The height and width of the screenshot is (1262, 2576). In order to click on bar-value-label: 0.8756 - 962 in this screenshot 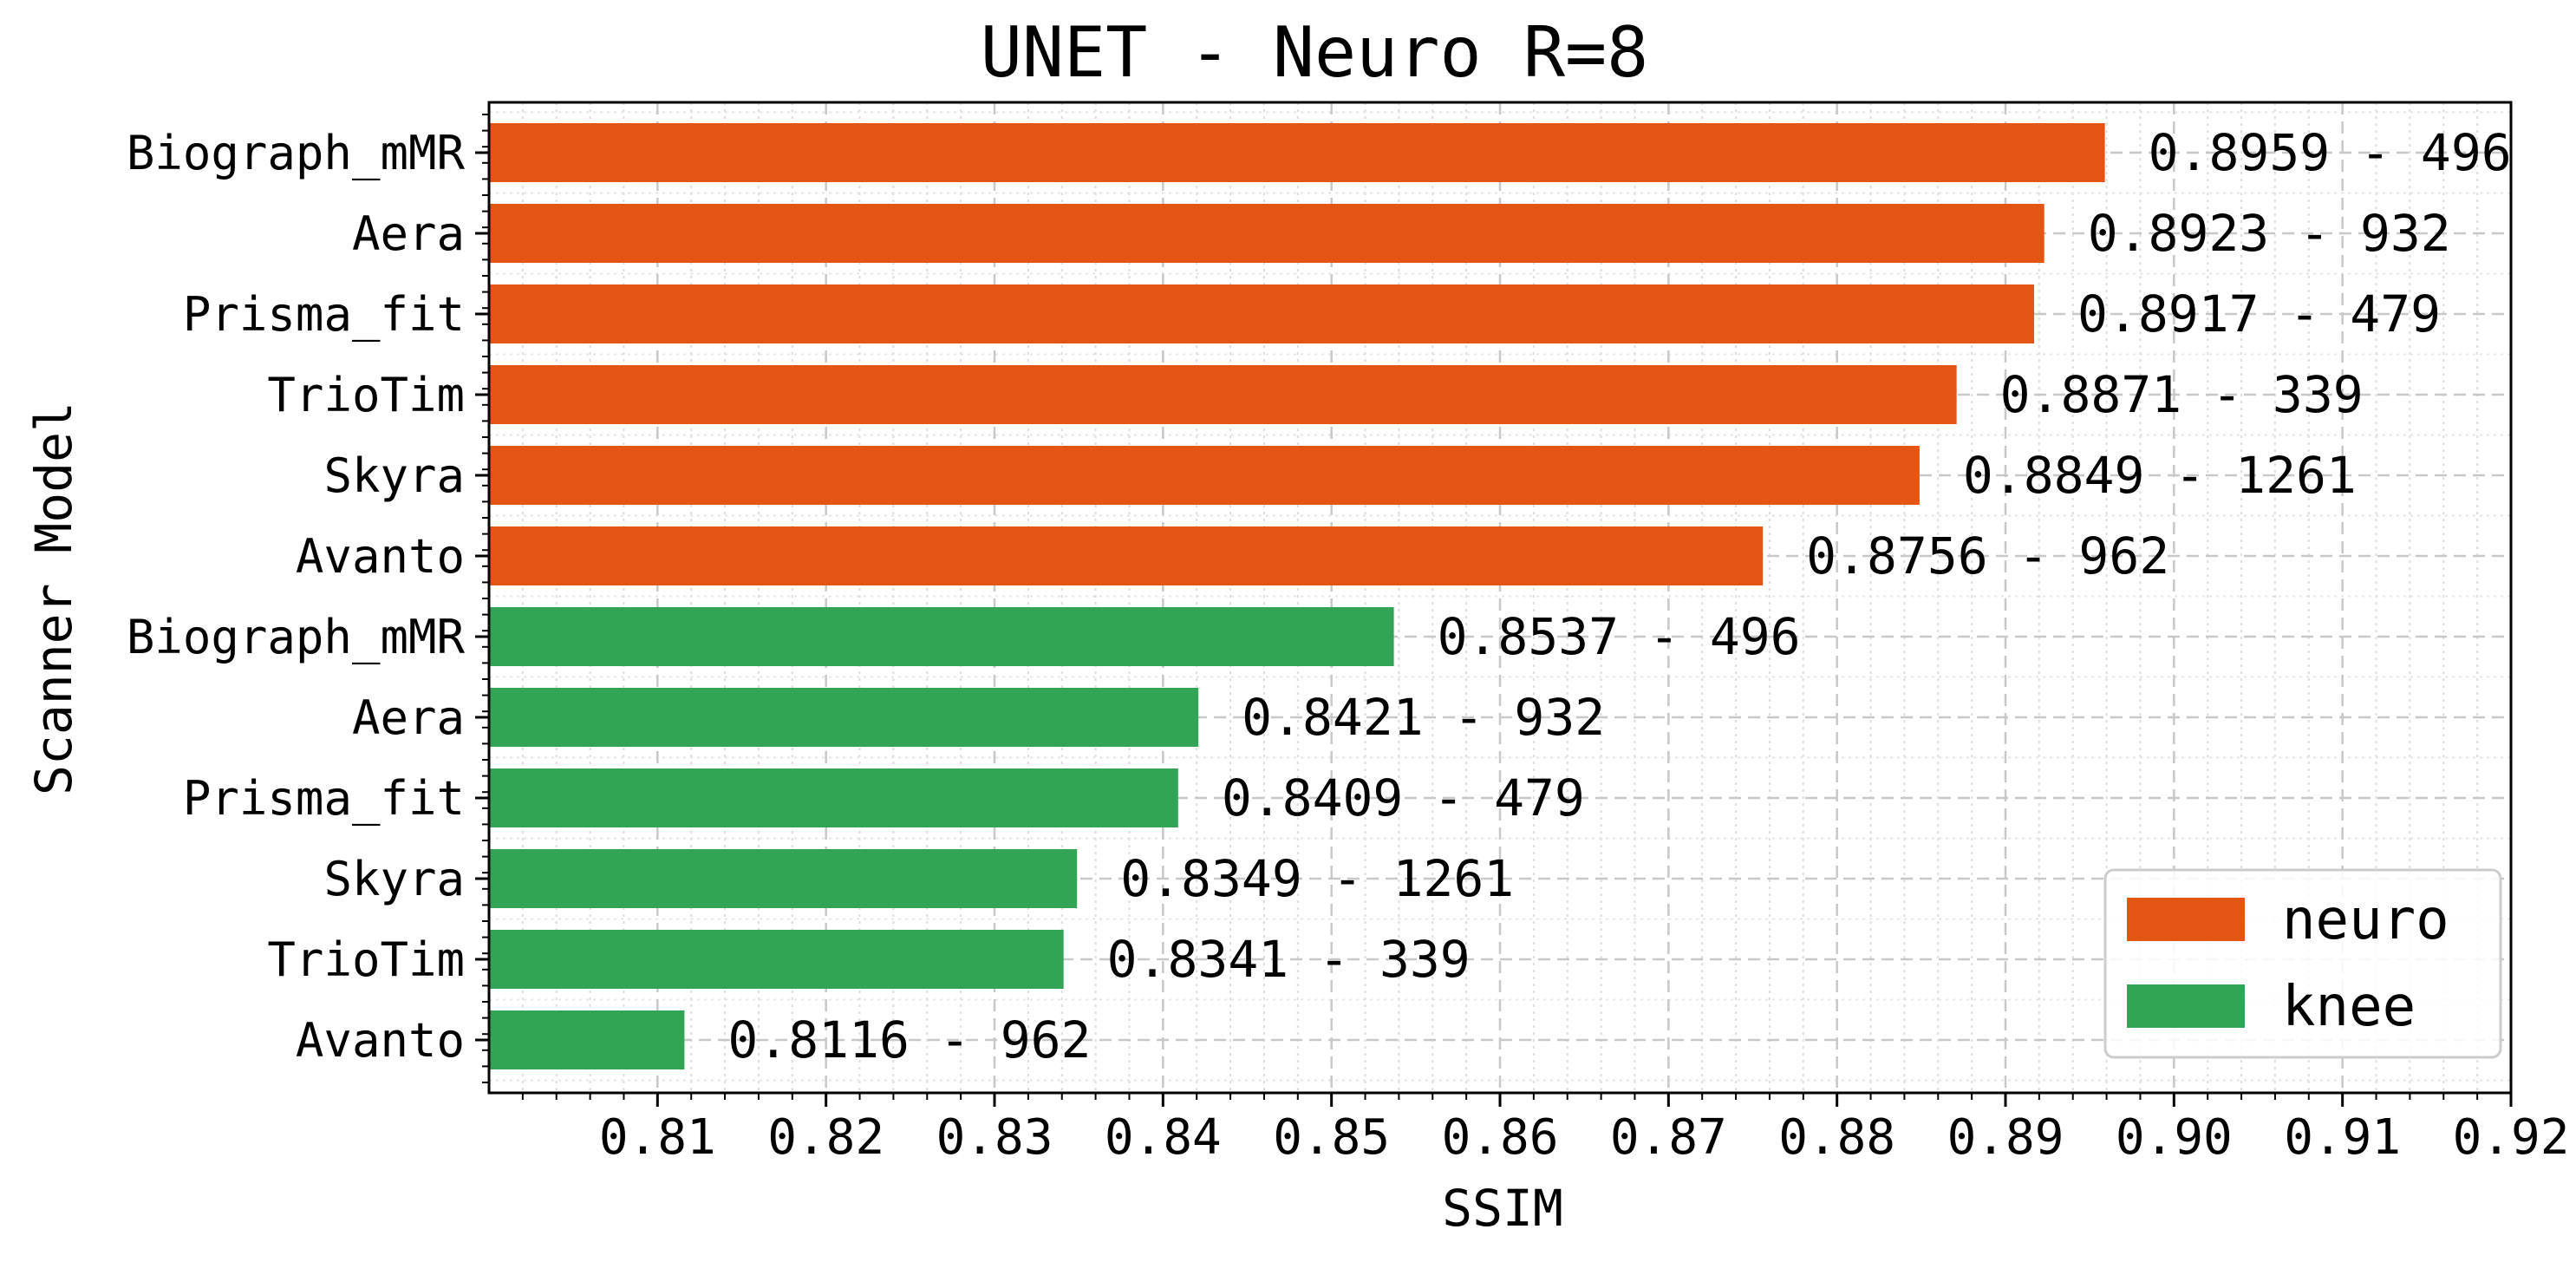, I will do `click(1988, 556)`.